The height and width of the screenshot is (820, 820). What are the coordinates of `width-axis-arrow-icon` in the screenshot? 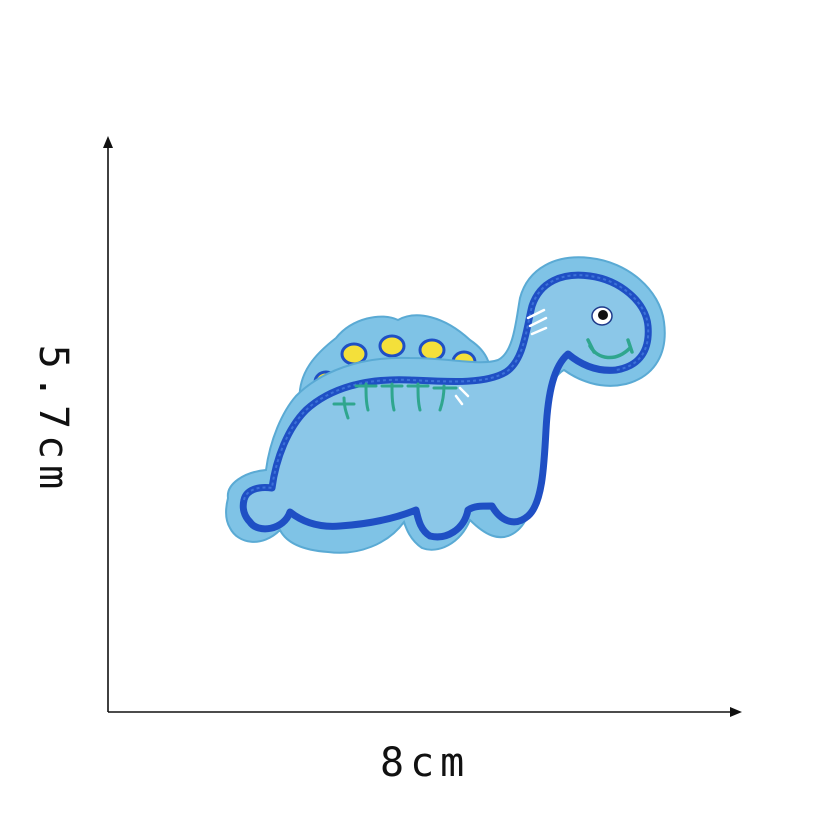 It's located at (736, 712).